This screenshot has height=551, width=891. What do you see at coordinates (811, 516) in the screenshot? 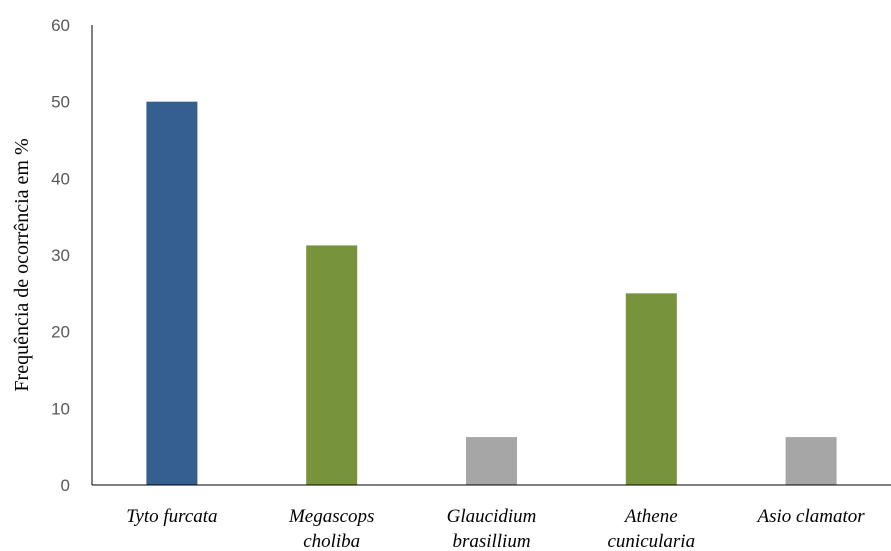
I see `x-category-label: Asio clamator` at bounding box center [811, 516].